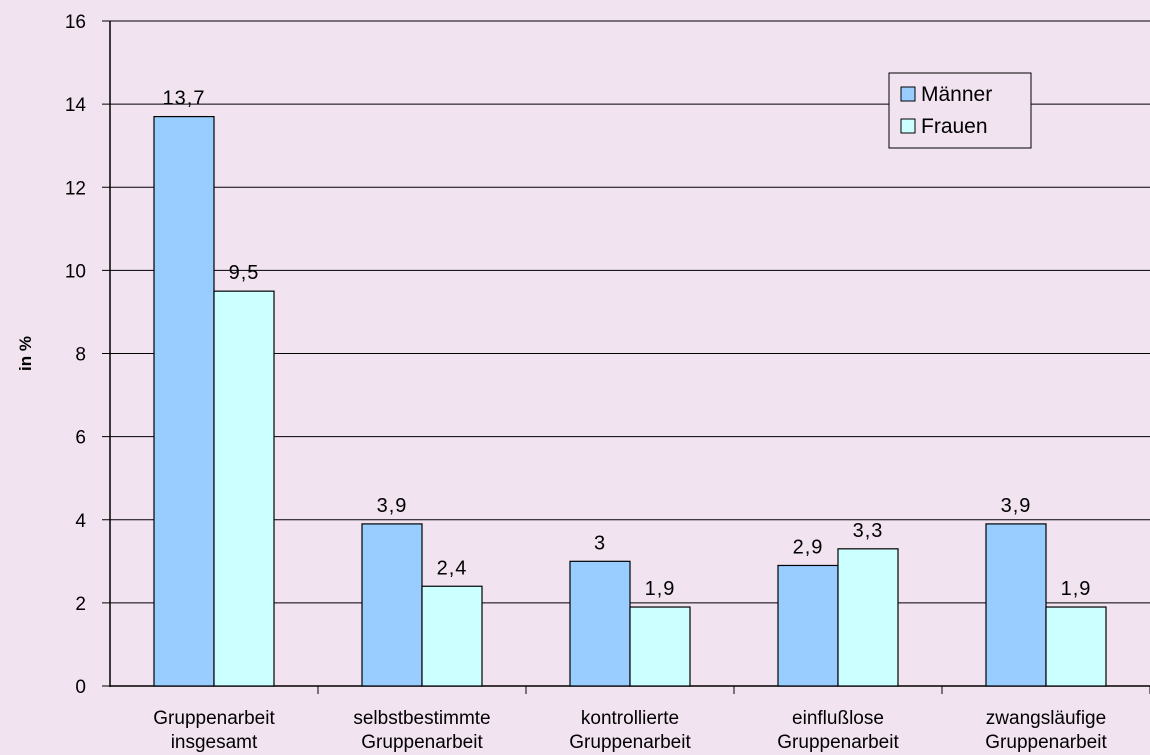 The height and width of the screenshot is (755, 1150). I want to click on y-tick-label: 4, so click(80, 521).